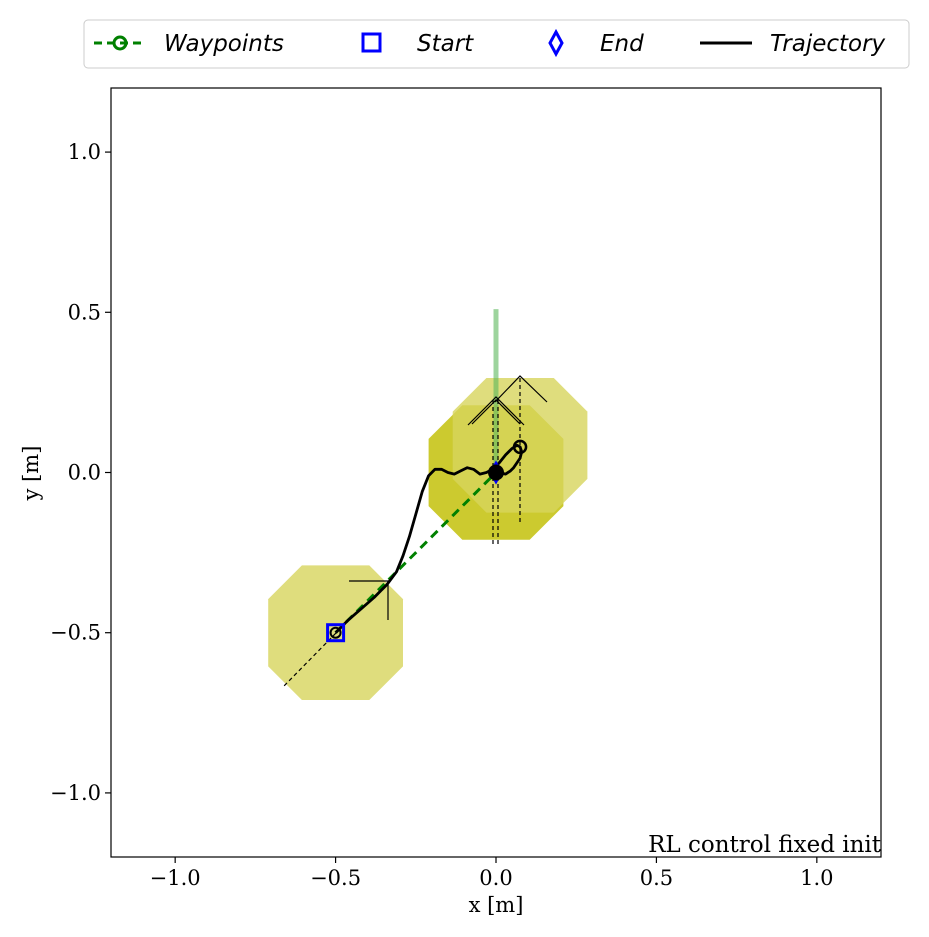 Image resolution: width=929 pixels, height=937 pixels. Describe the element at coordinates (75, 793) in the screenshot. I see `y-tick-label-4: −1.0` at that location.